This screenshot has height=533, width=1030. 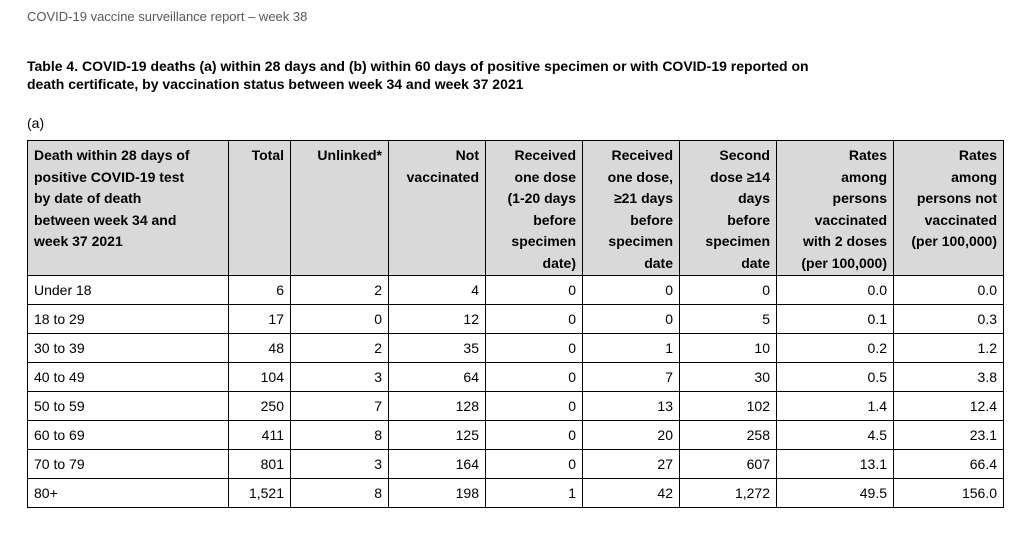 What do you see at coordinates (437, 492) in the screenshot?
I see `table-cell: 198` at bounding box center [437, 492].